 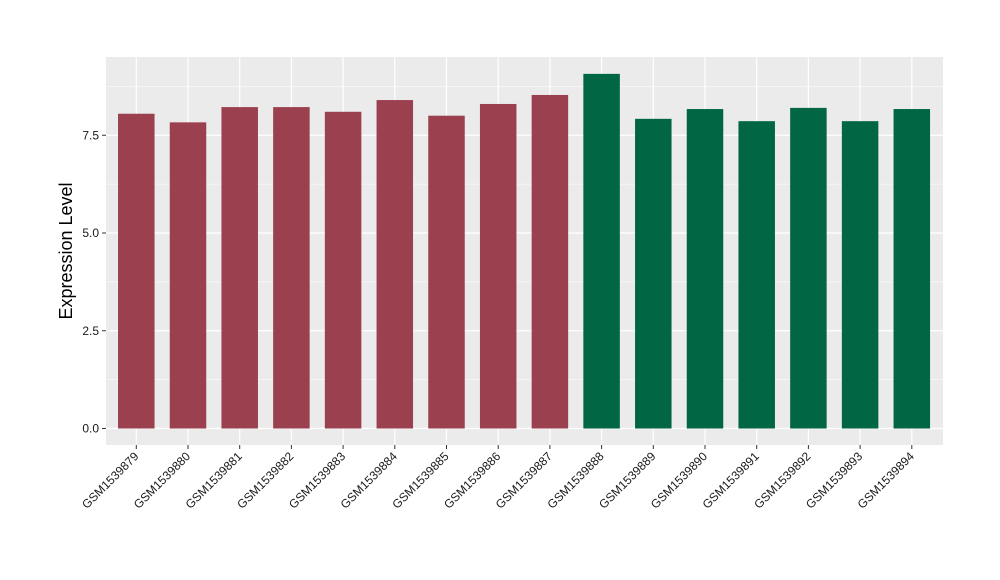 I want to click on bar-GSM1539891, so click(x=756, y=275).